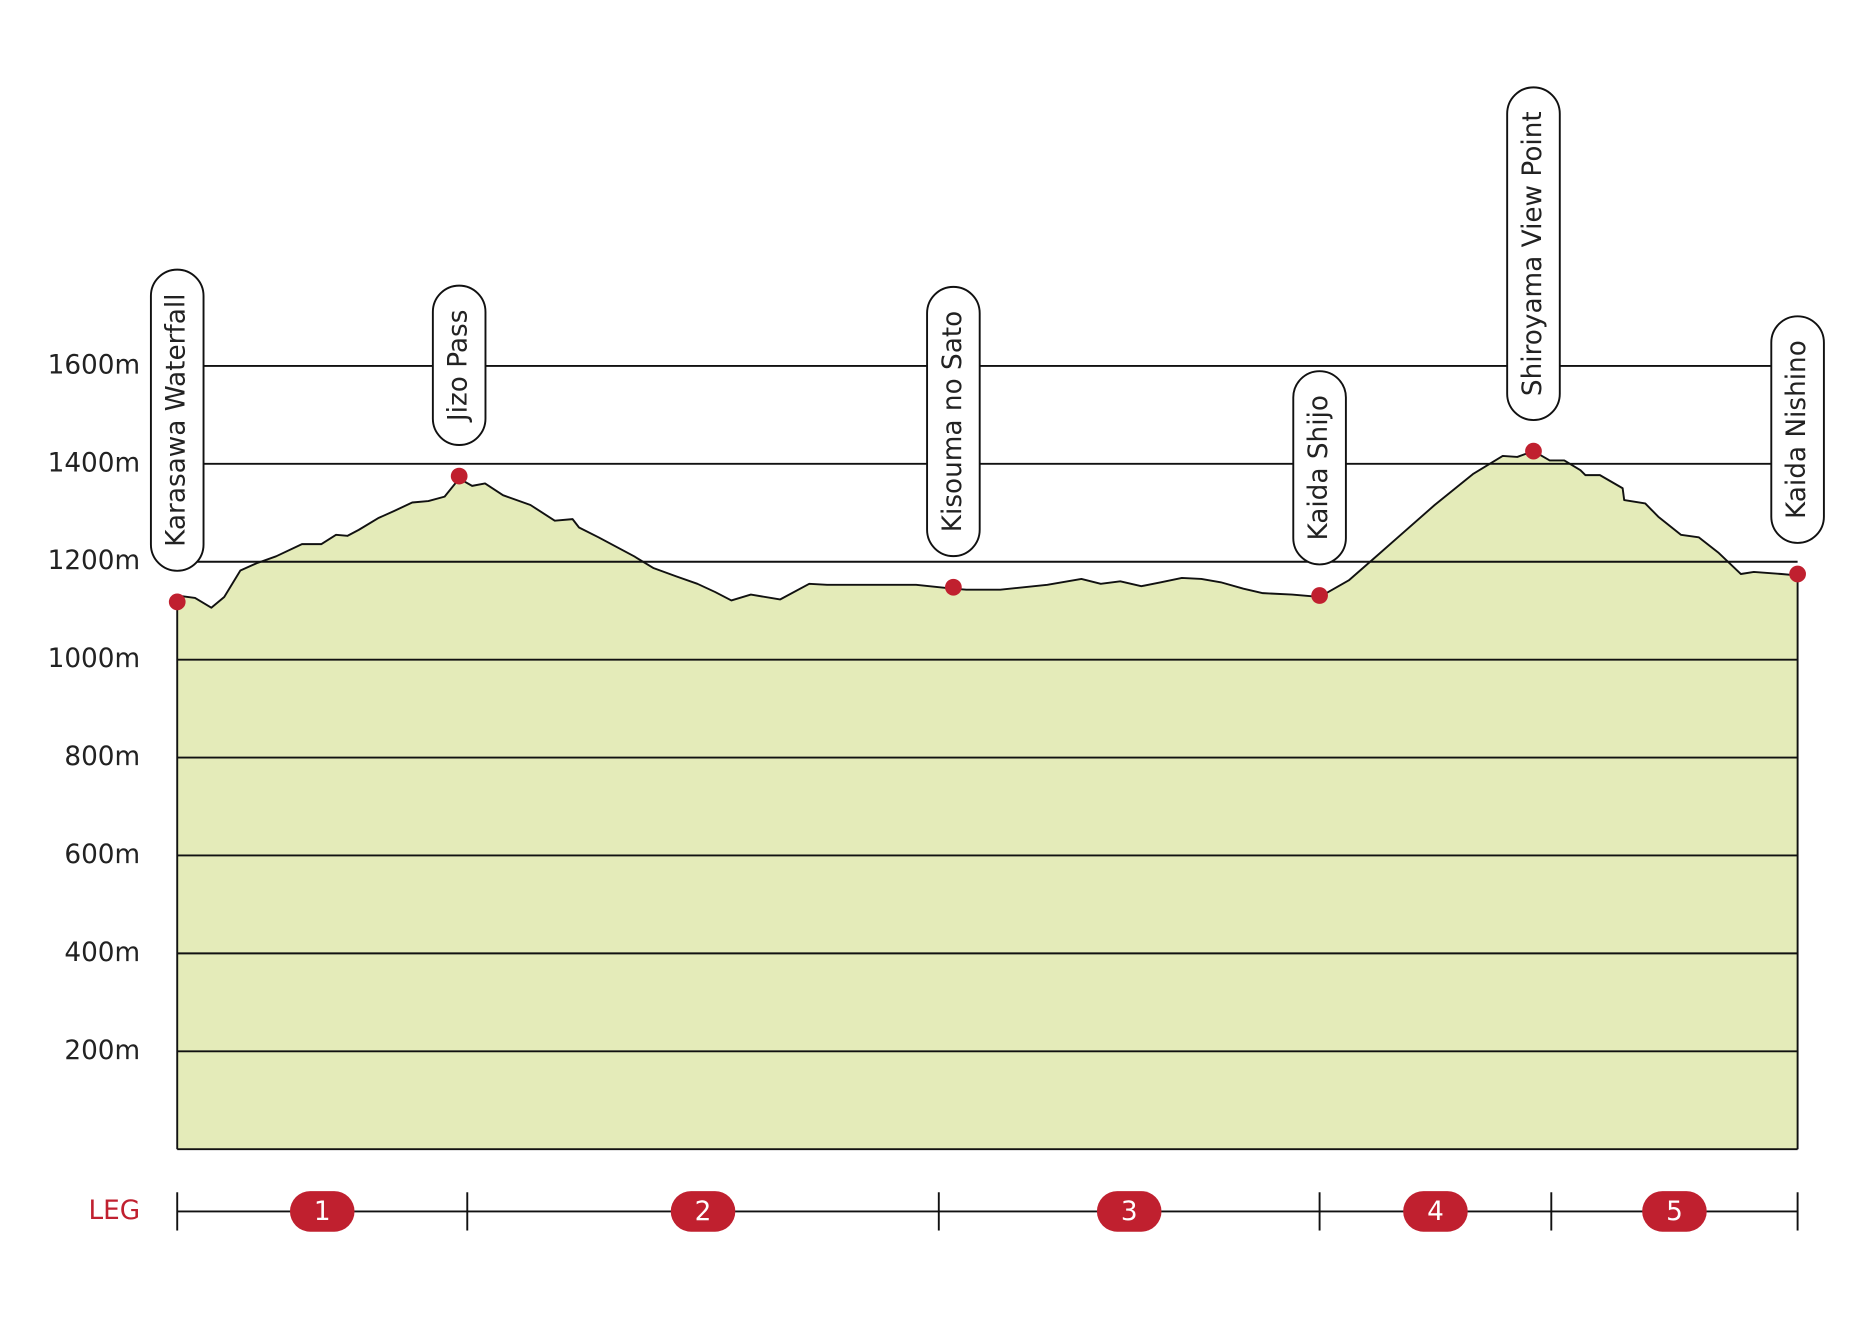 The width and height of the screenshot is (1866, 1325). I want to click on waypoint-label: Kaida Shijo, so click(1319, 468).